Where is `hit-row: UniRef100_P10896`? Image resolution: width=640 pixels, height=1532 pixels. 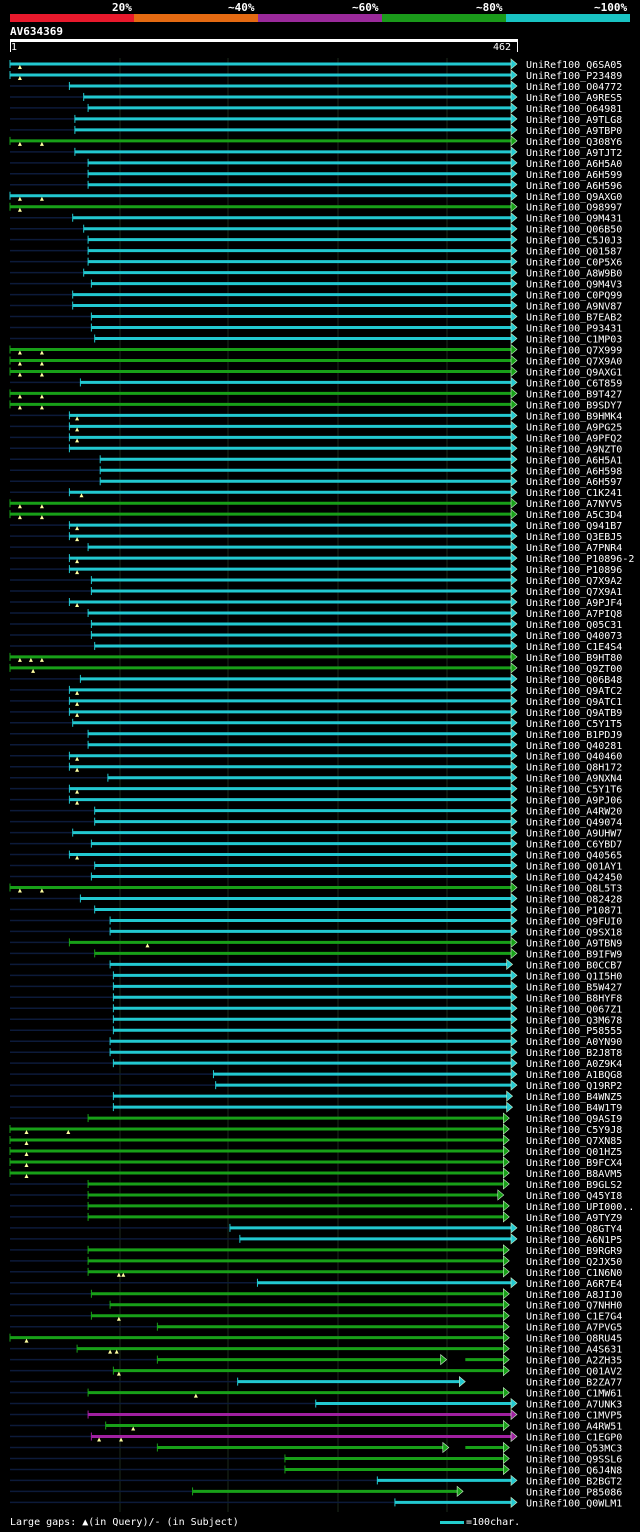
hit-row: UniRef100_P10896 is located at coordinates (316, 569).